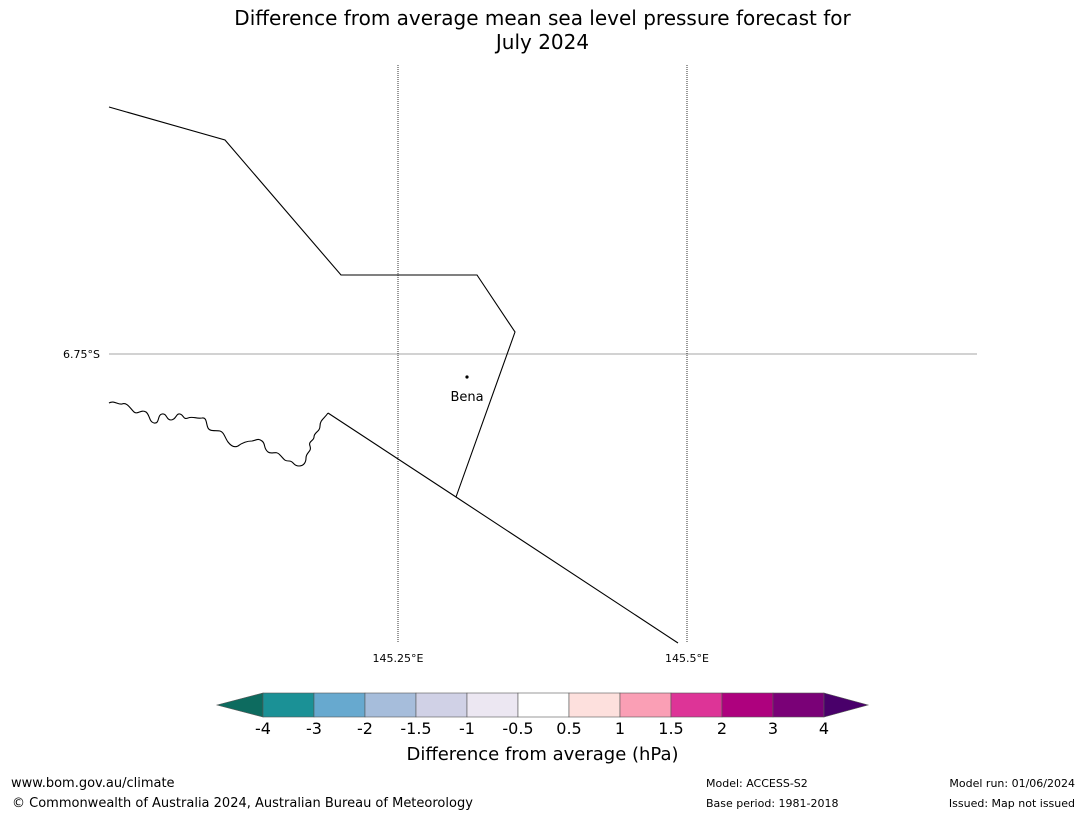 This screenshot has width=1085, height=816. What do you see at coordinates (466, 397) in the screenshot?
I see `place-label-bena: Bena` at bounding box center [466, 397].